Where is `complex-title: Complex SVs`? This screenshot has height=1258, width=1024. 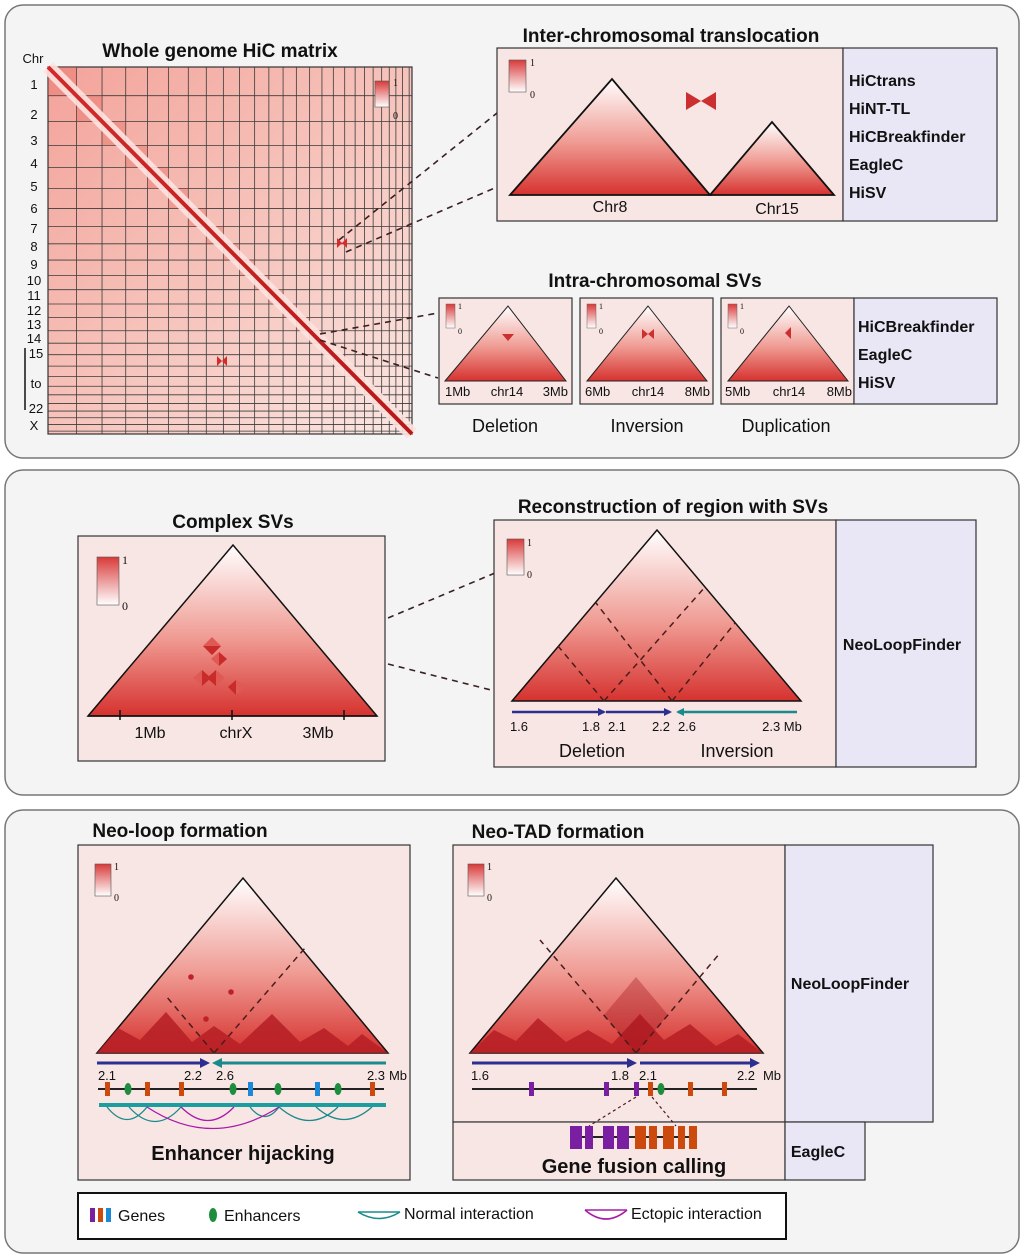
complex-title: Complex SVs is located at coordinates (232, 522).